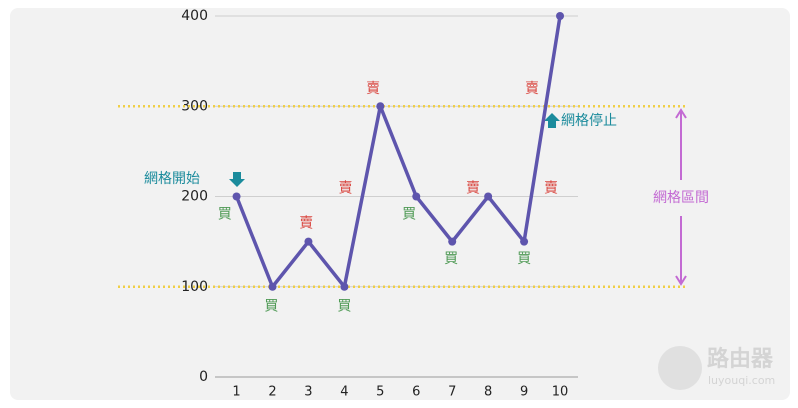  Describe the element at coordinates (237, 179) in the screenshot. I see `down-arrow` at that location.